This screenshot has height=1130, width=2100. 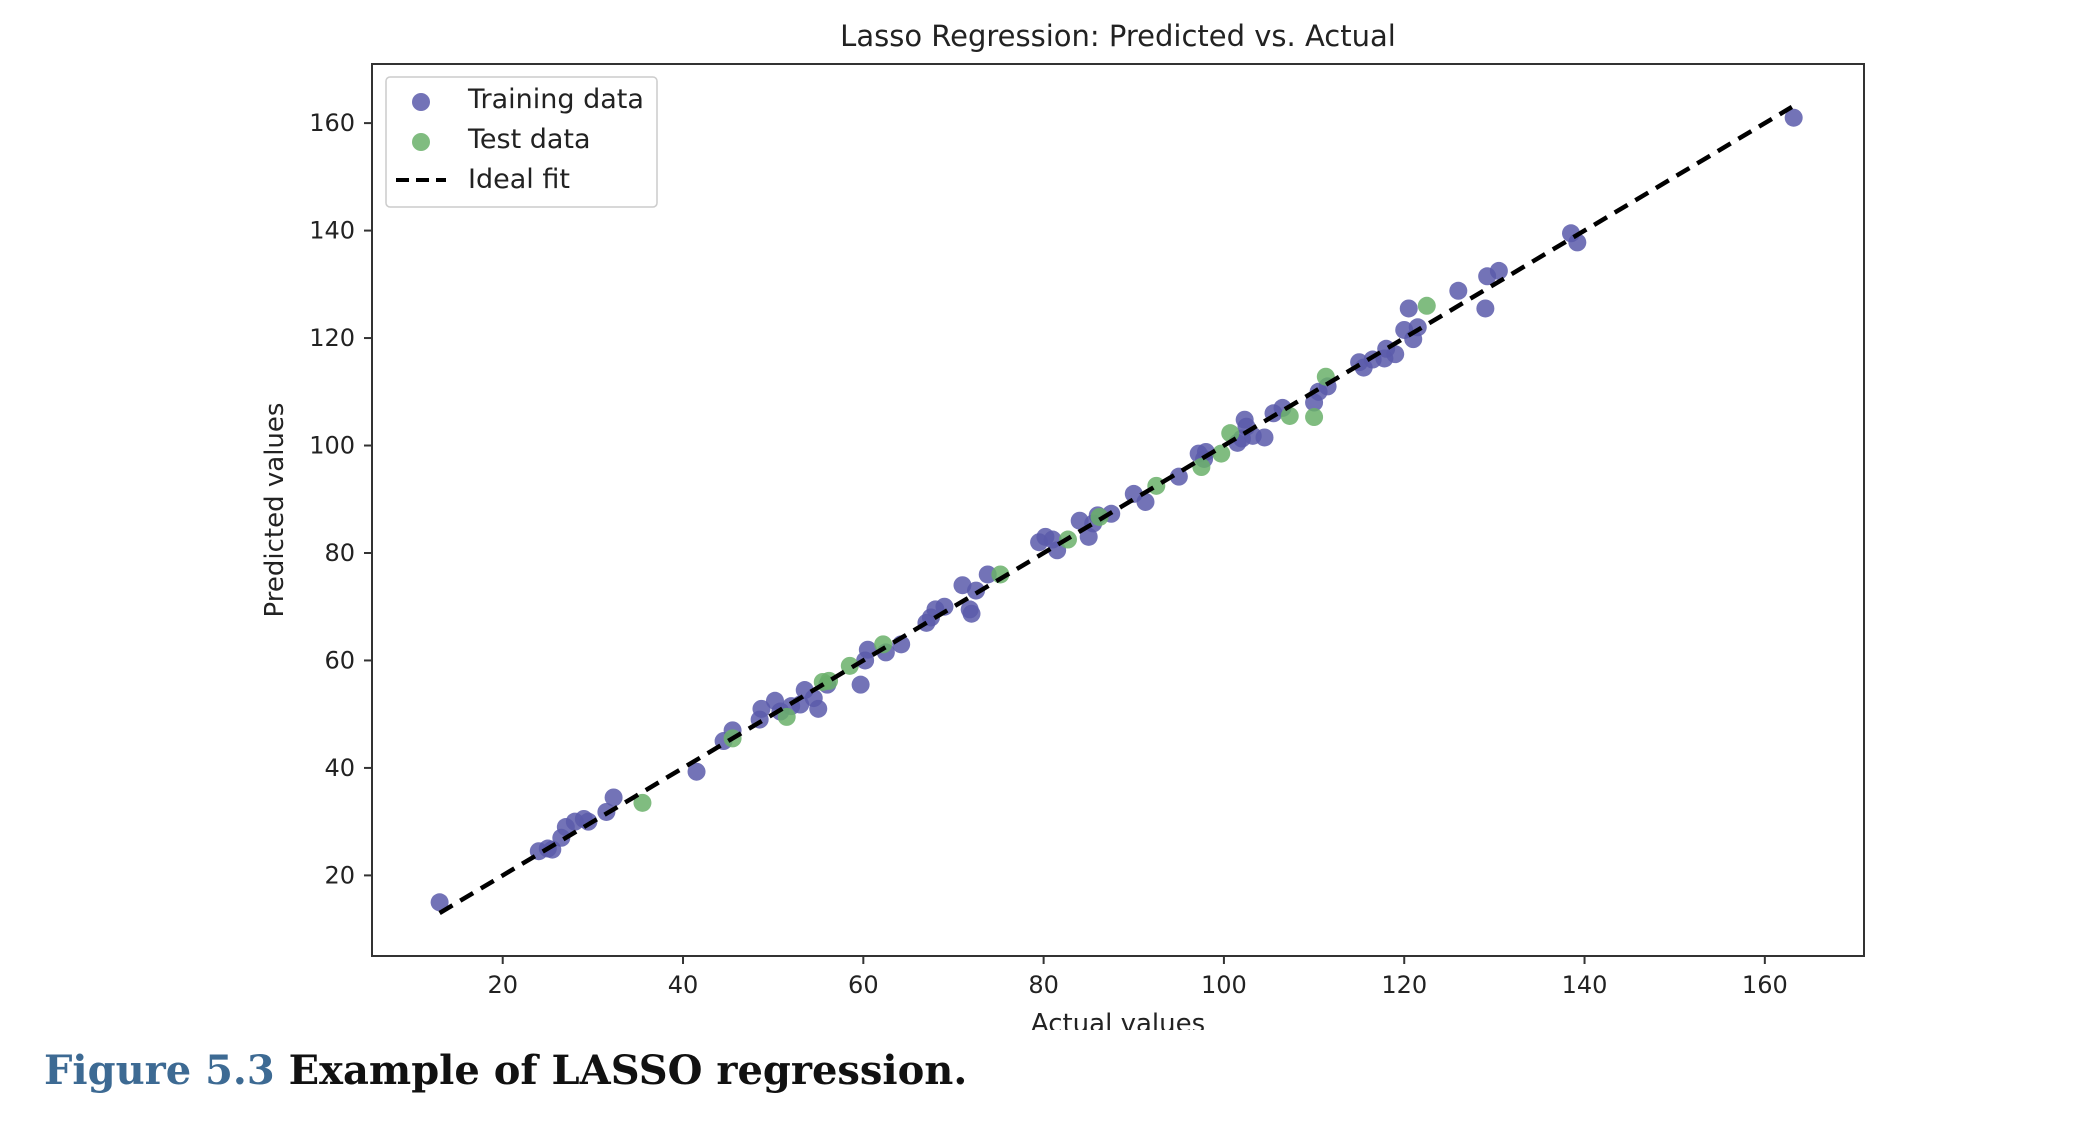 What do you see at coordinates (519, 179) in the screenshot?
I see `legend-label-ideal-fit: Ideal fit` at bounding box center [519, 179].